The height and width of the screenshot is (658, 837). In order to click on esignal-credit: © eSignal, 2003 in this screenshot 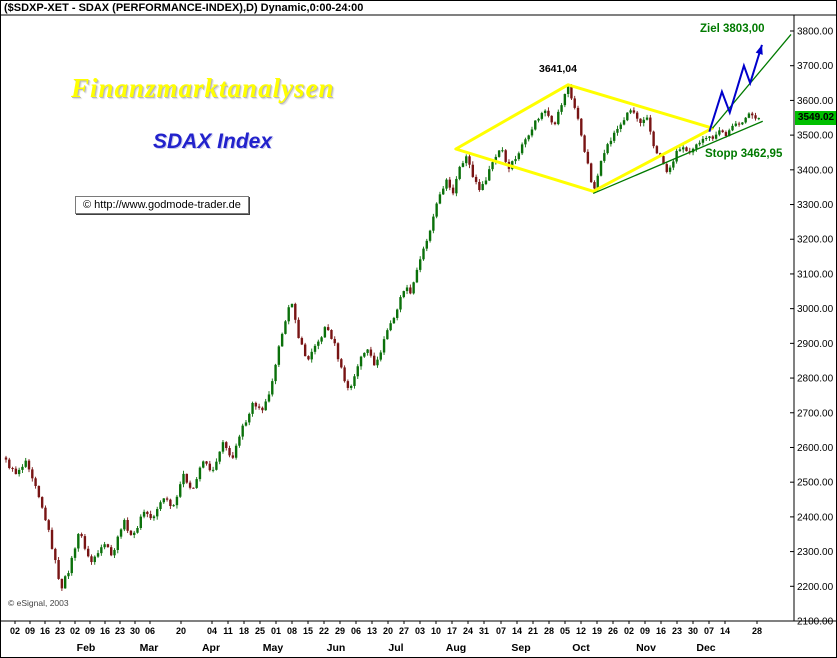, I will do `click(38, 603)`.